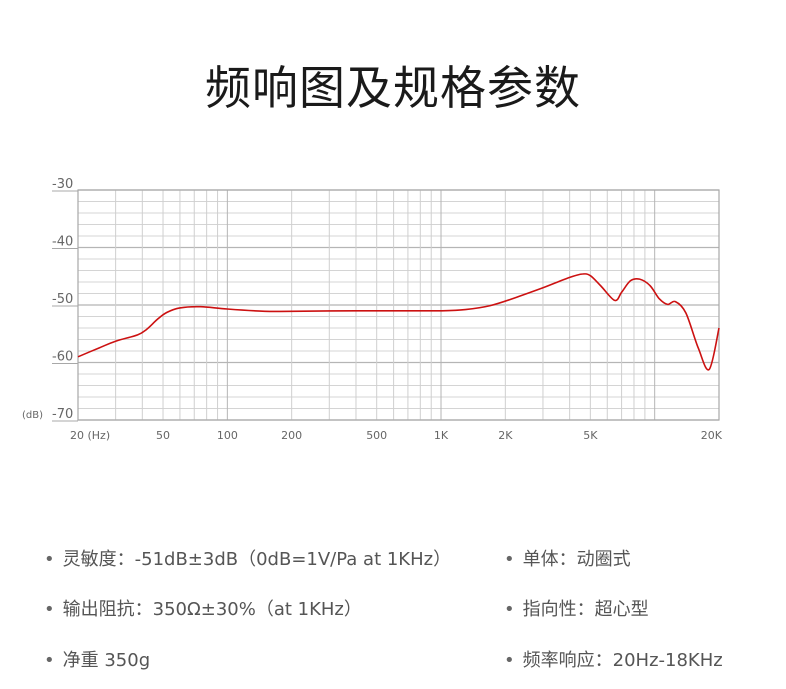 This screenshot has height=689, width=786. I want to click on spec-driver-text: 单体：动圈式, so click(576, 559).